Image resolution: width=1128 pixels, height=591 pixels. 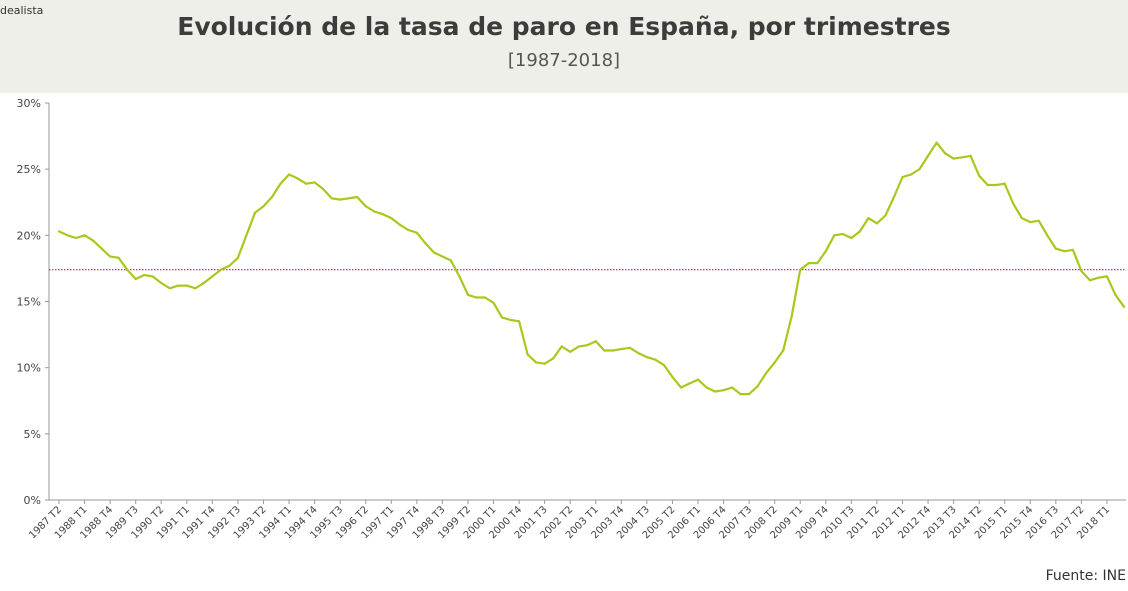 I want to click on y-tick-label: 0%, so click(x=32, y=500).